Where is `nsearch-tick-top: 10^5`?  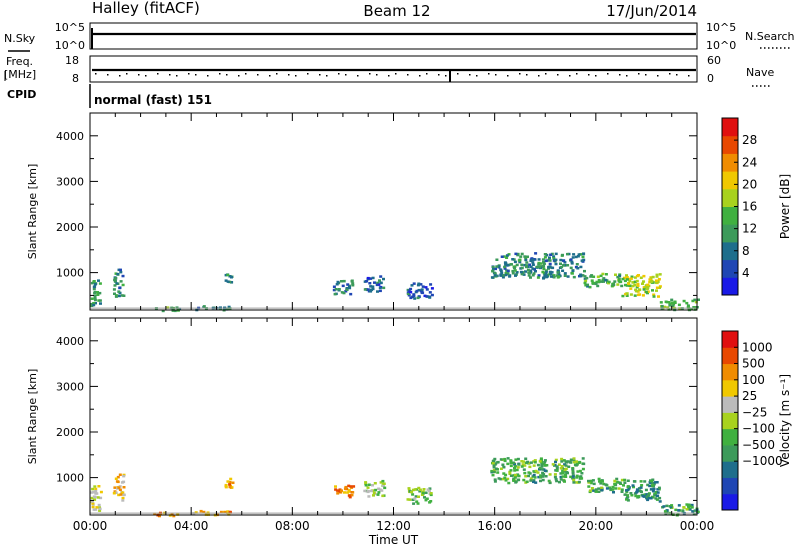
nsearch-tick-top: 10^5 is located at coordinates (721, 27).